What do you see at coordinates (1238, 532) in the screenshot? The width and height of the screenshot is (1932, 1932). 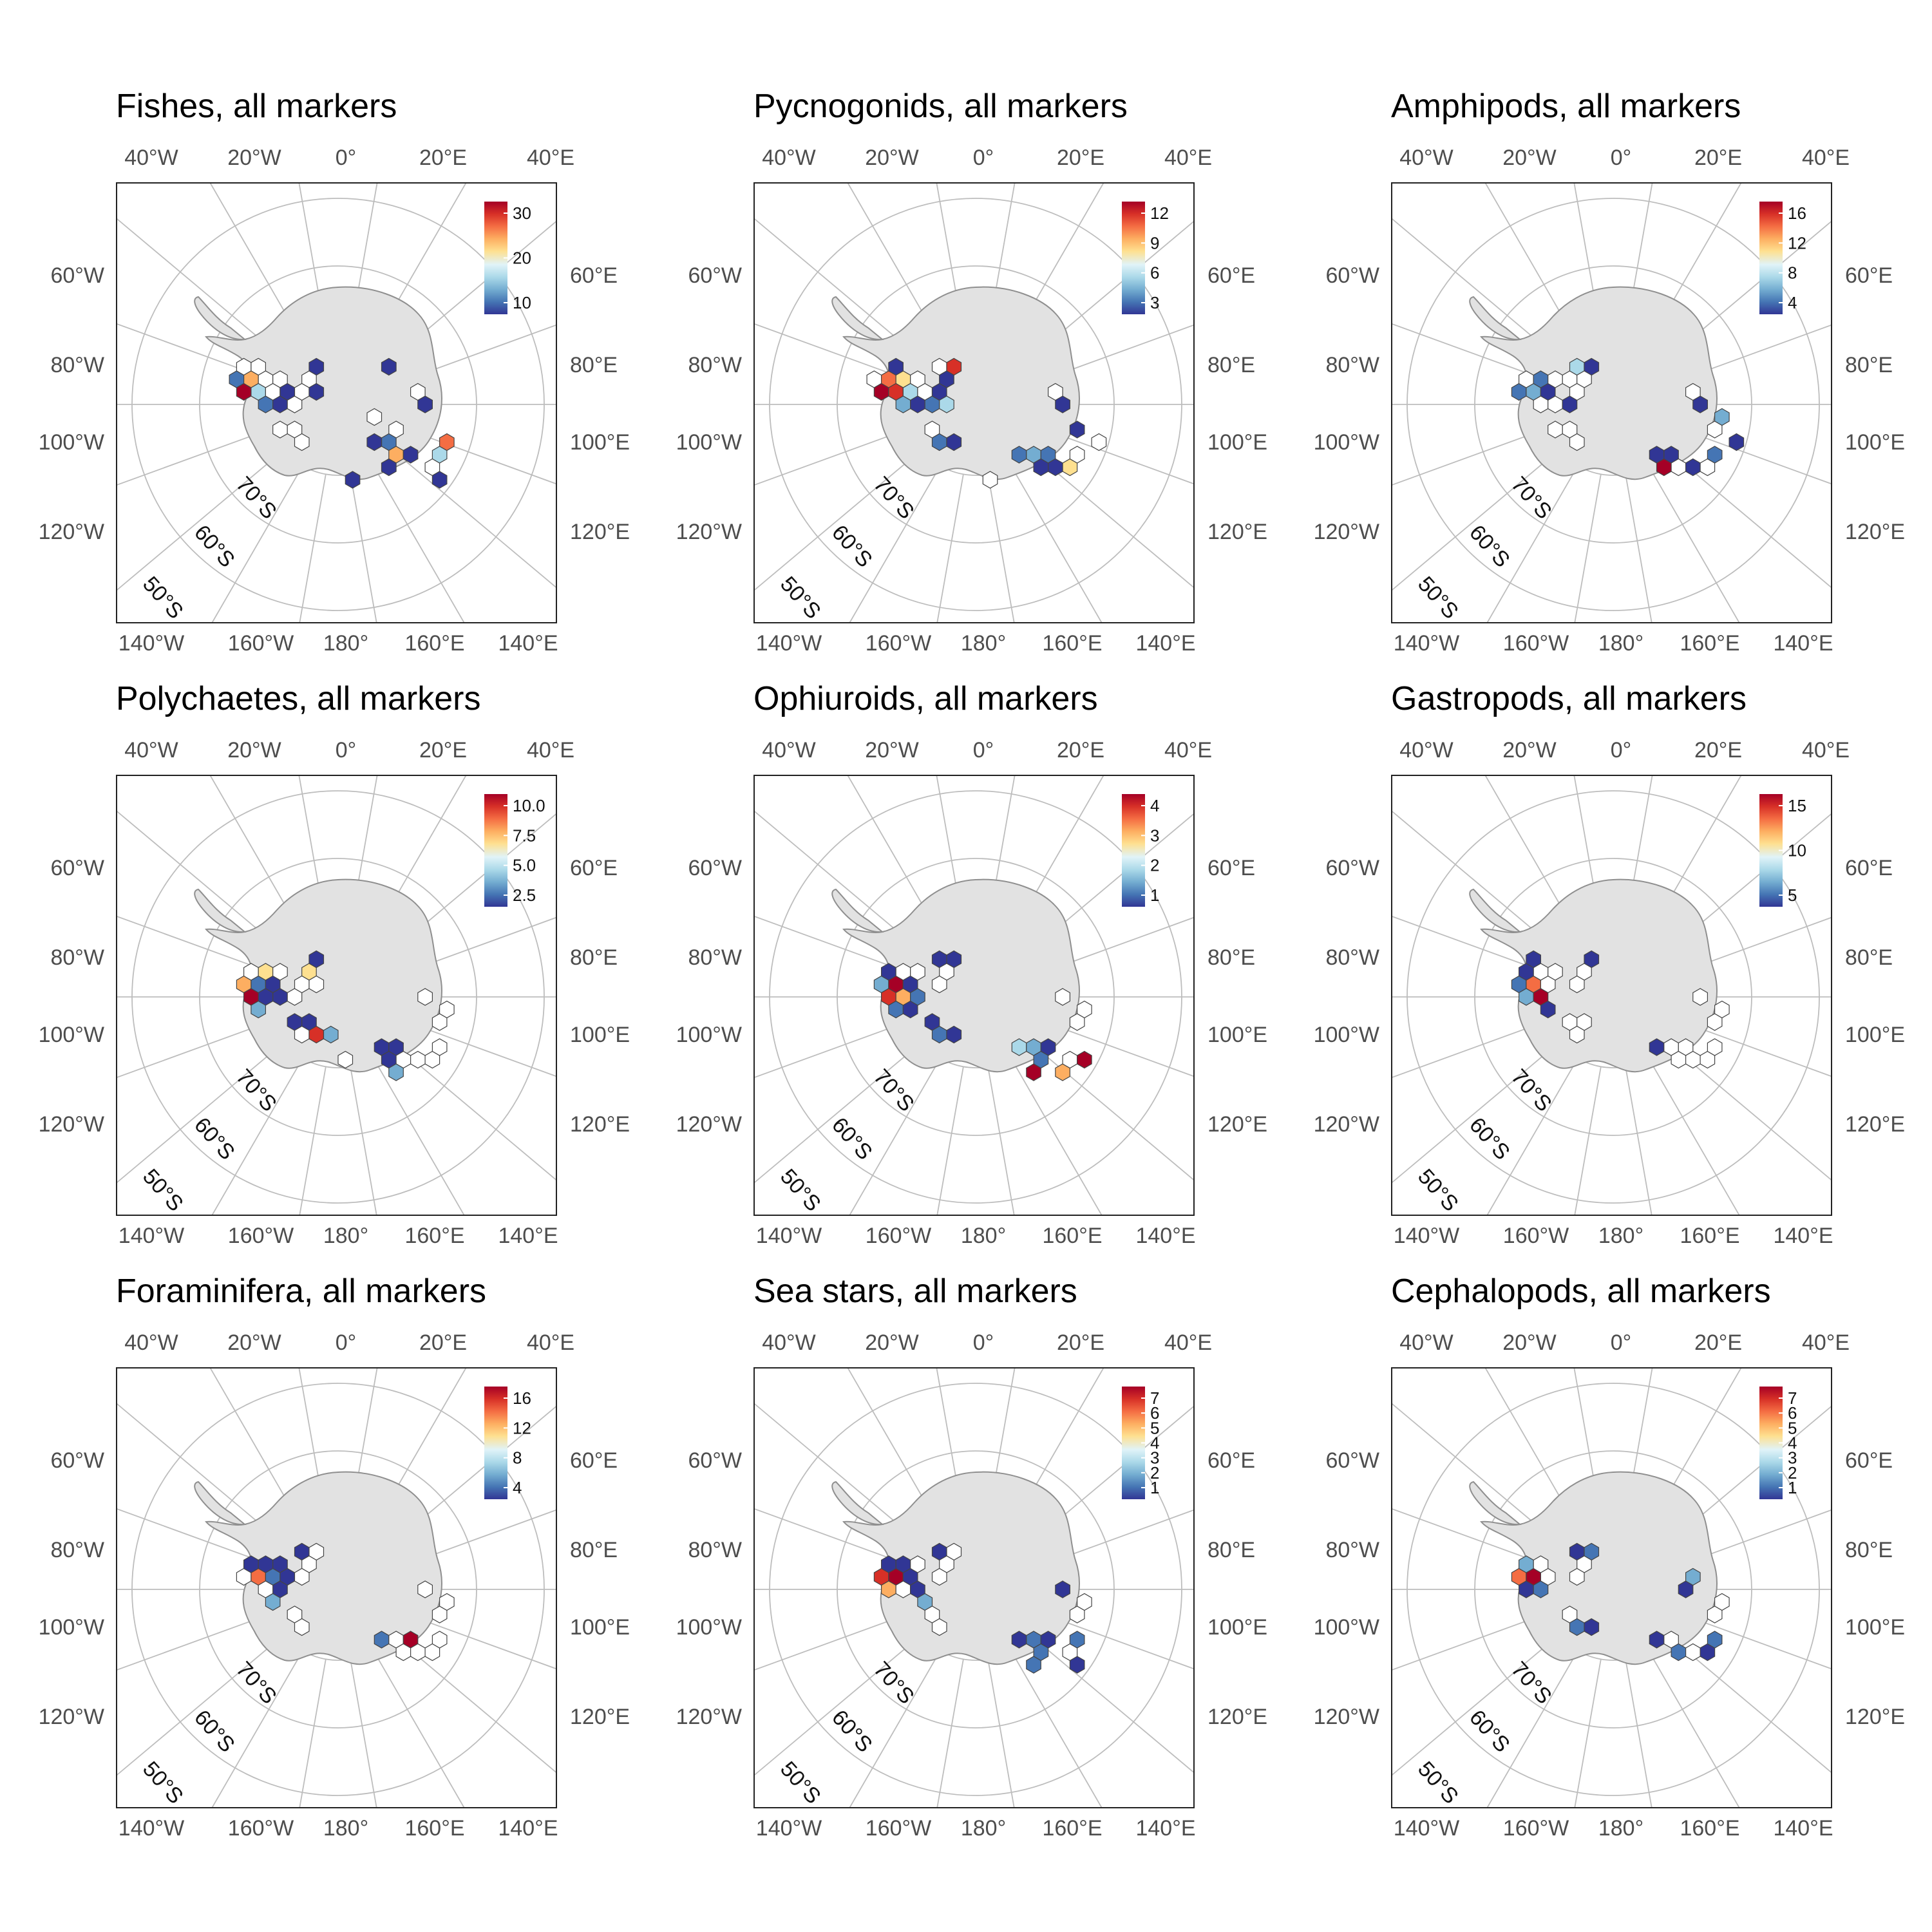 I see `right-longitude-label: 120°E` at bounding box center [1238, 532].